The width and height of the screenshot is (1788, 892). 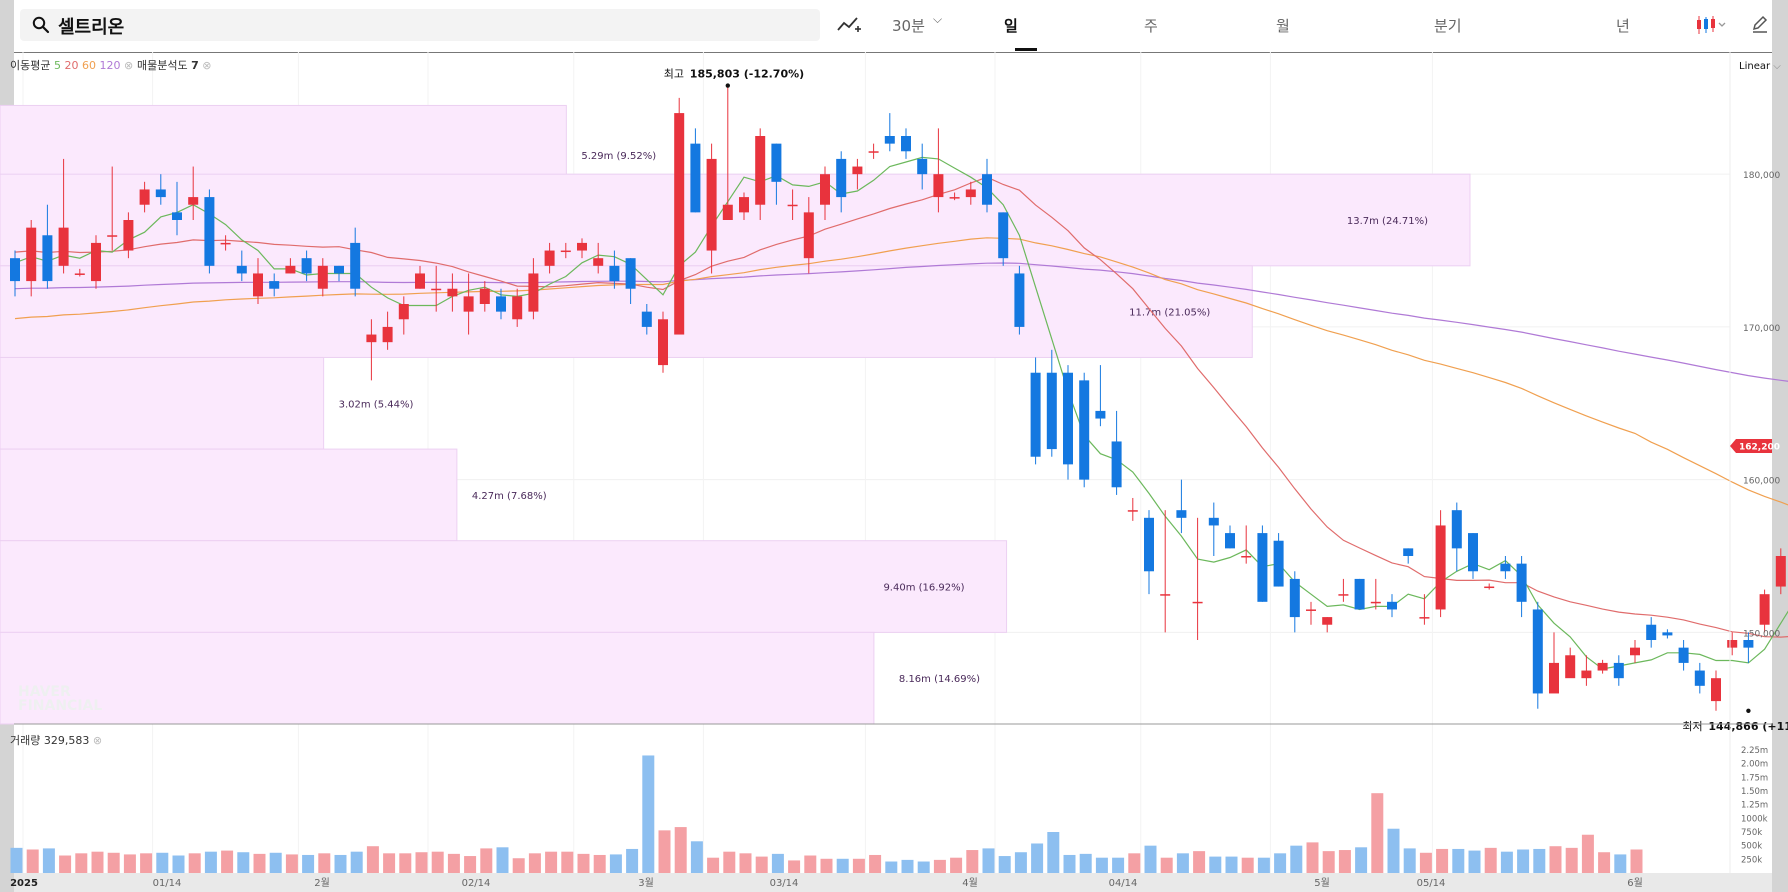 What do you see at coordinates (1151, 26) in the screenshot?
I see `tab-week: 주` at bounding box center [1151, 26].